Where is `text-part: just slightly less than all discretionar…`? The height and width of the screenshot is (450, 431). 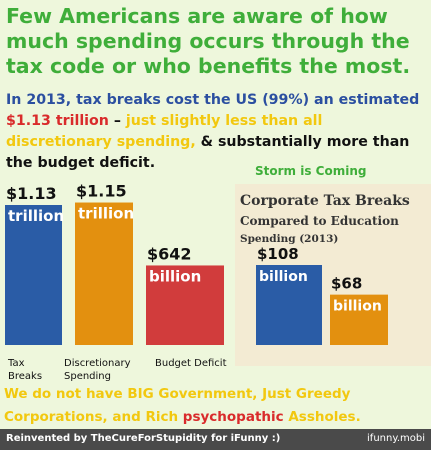
text-part: just slightly less than all discretionar… is located at coordinates (164, 131).